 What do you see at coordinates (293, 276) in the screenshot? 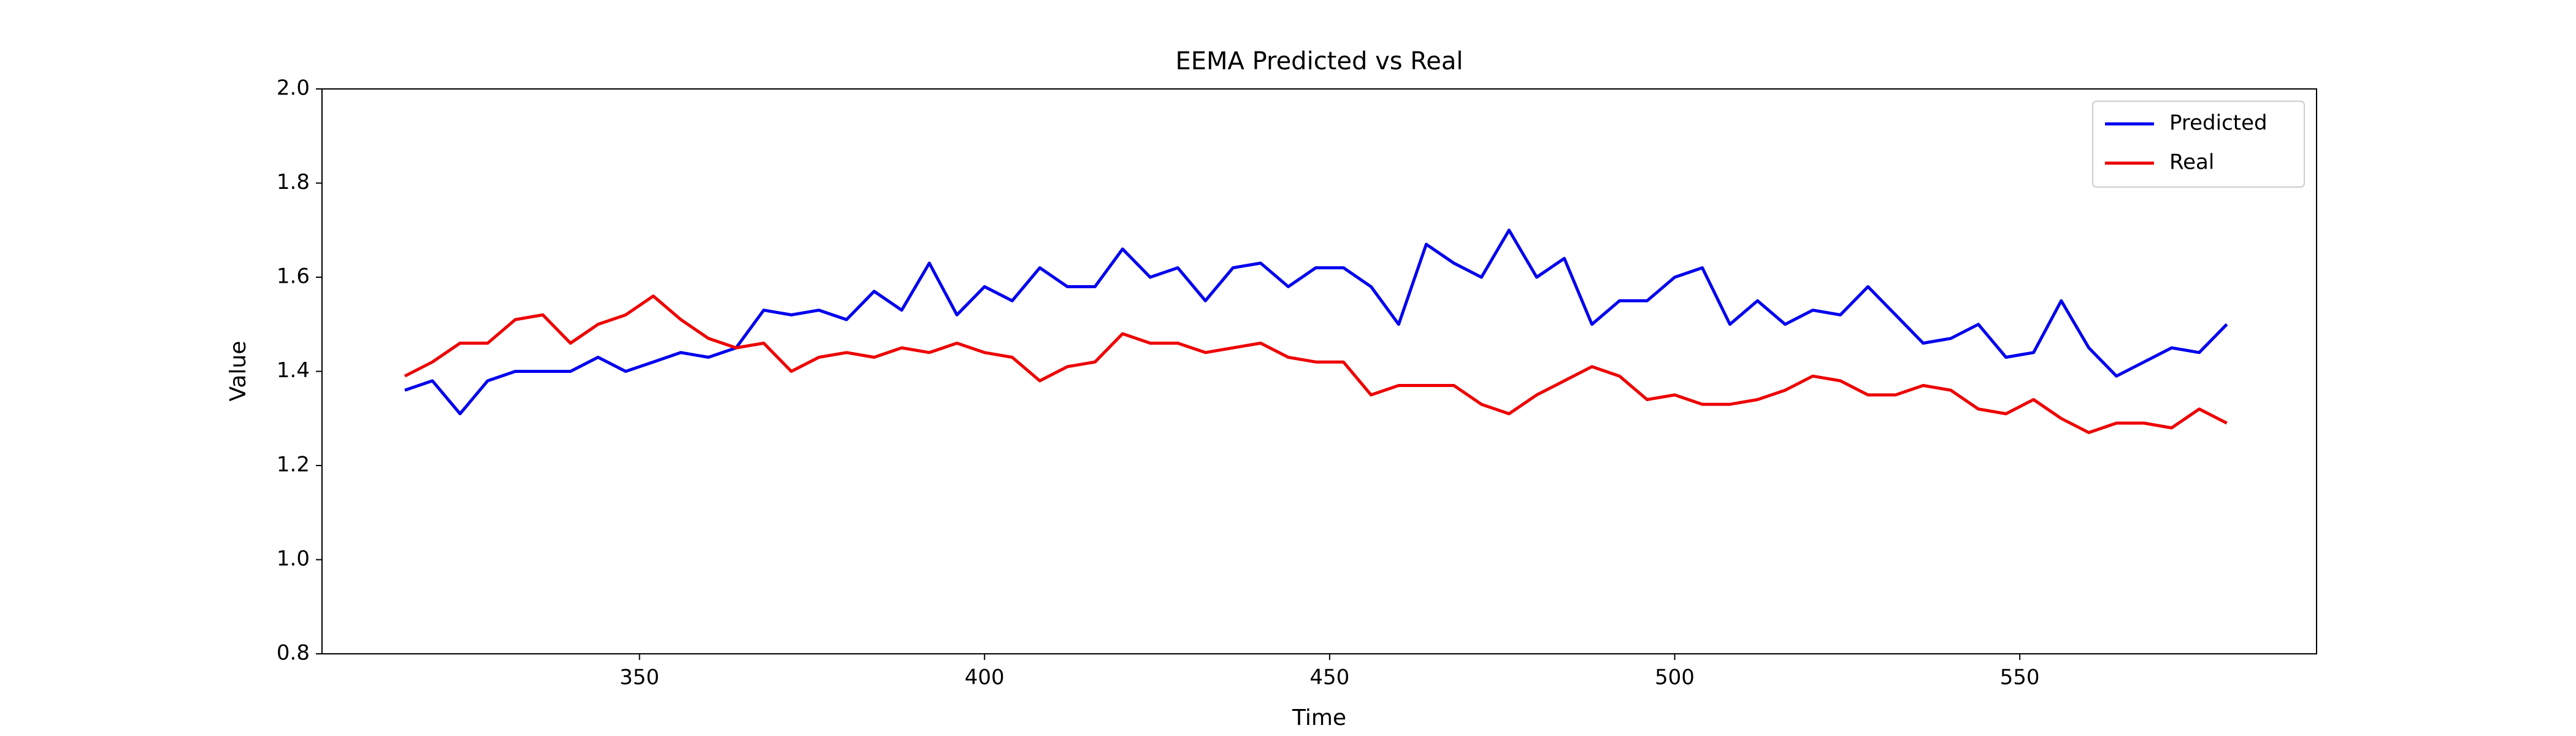
I see `y-tick-label: 1.6` at bounding box center [293, 276].